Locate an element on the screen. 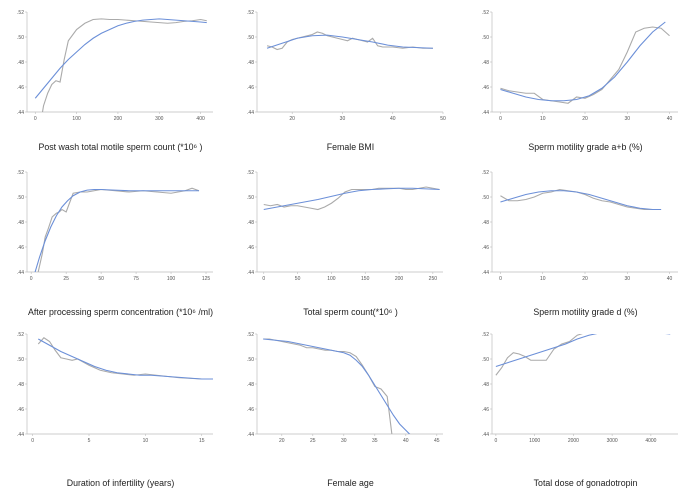 The image size is (685, 488). x-tick-label: 250 is located at coordinates (433, 279).